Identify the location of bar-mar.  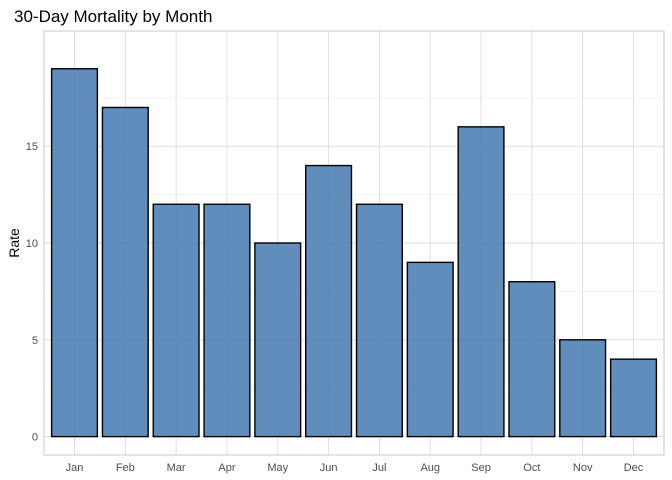
(176, 320).